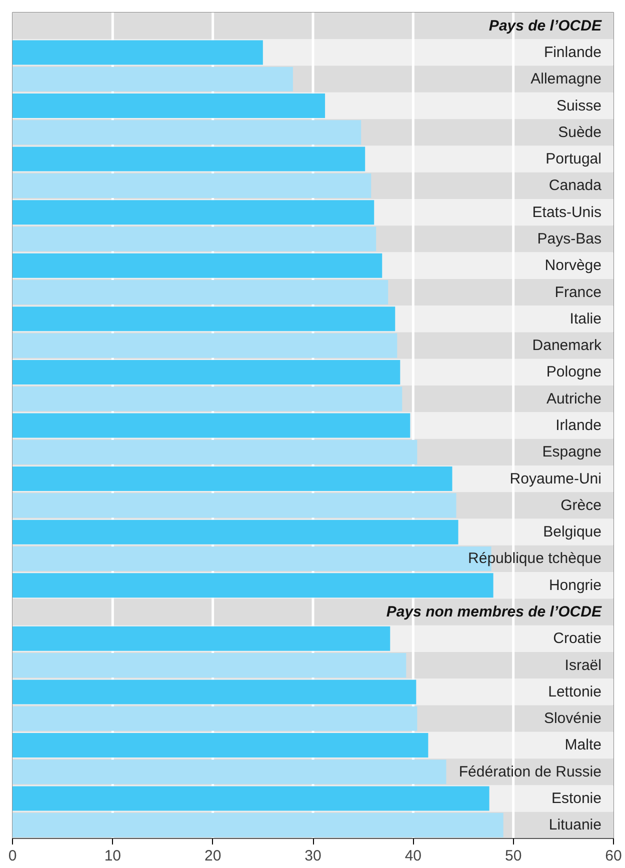  Describe the element at coordinates (581, 505) in the screenshot. I see `y-tick-label: Grèce` at that location.